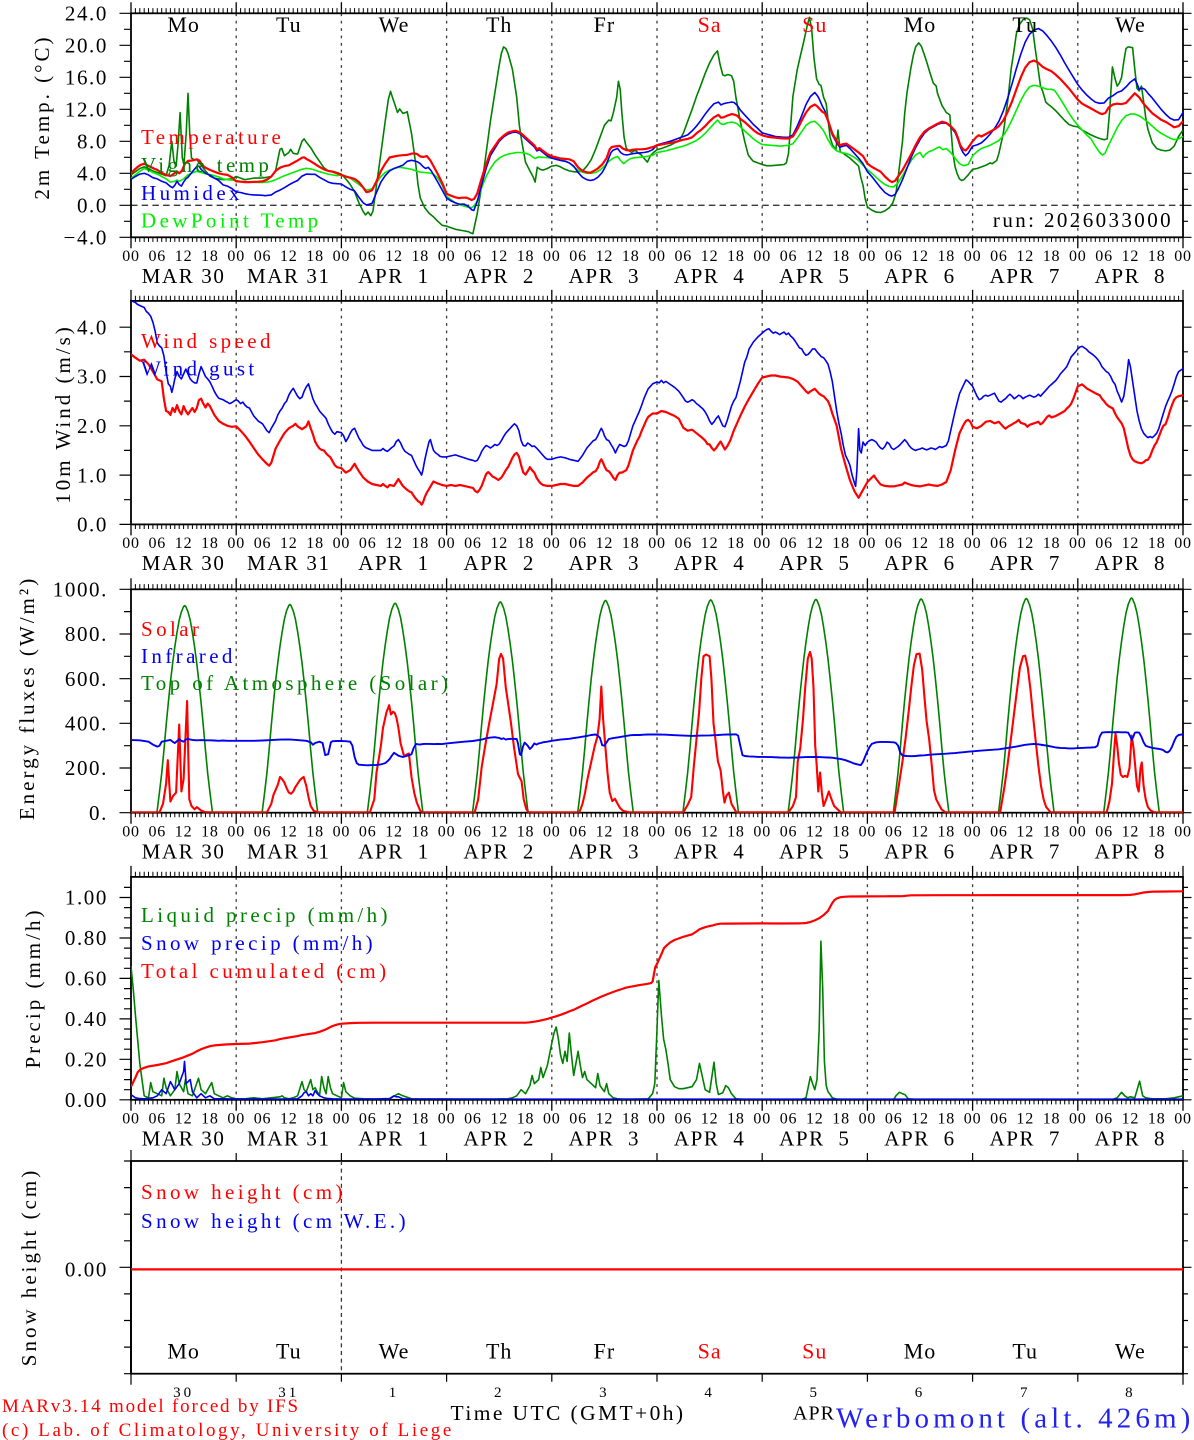 Image resolution: width=1194 pixels, height=1440 pixels. What do you see at coordinates (86, 1100) in the screenshot?
I see `svg-text: 0.00` at bounding box center [86, 1100].